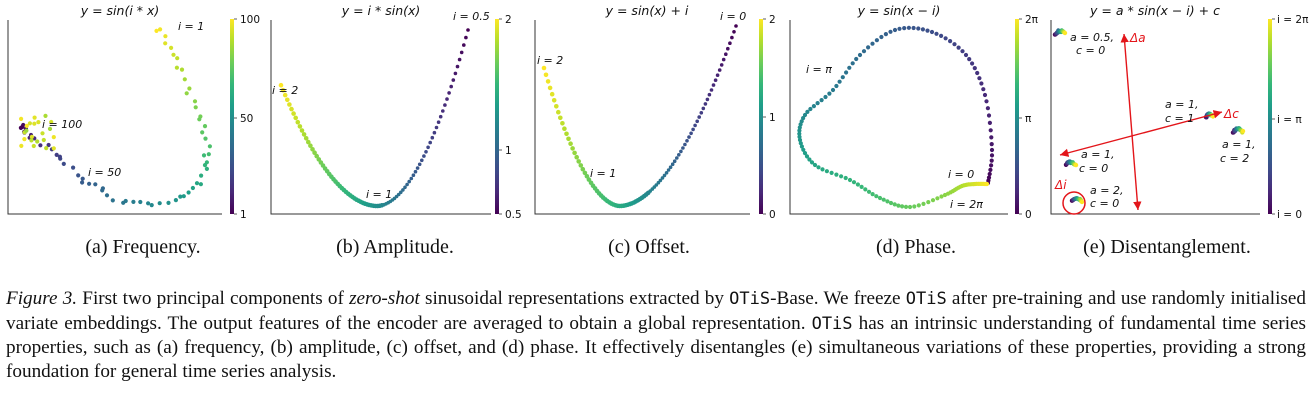 This screenshot has height=407, width=1309. What do you see at coordinates (513, 215) in the screenshot?
I see `panel-b-colorbar-label: 0.5` at bounding box center [513, 215].